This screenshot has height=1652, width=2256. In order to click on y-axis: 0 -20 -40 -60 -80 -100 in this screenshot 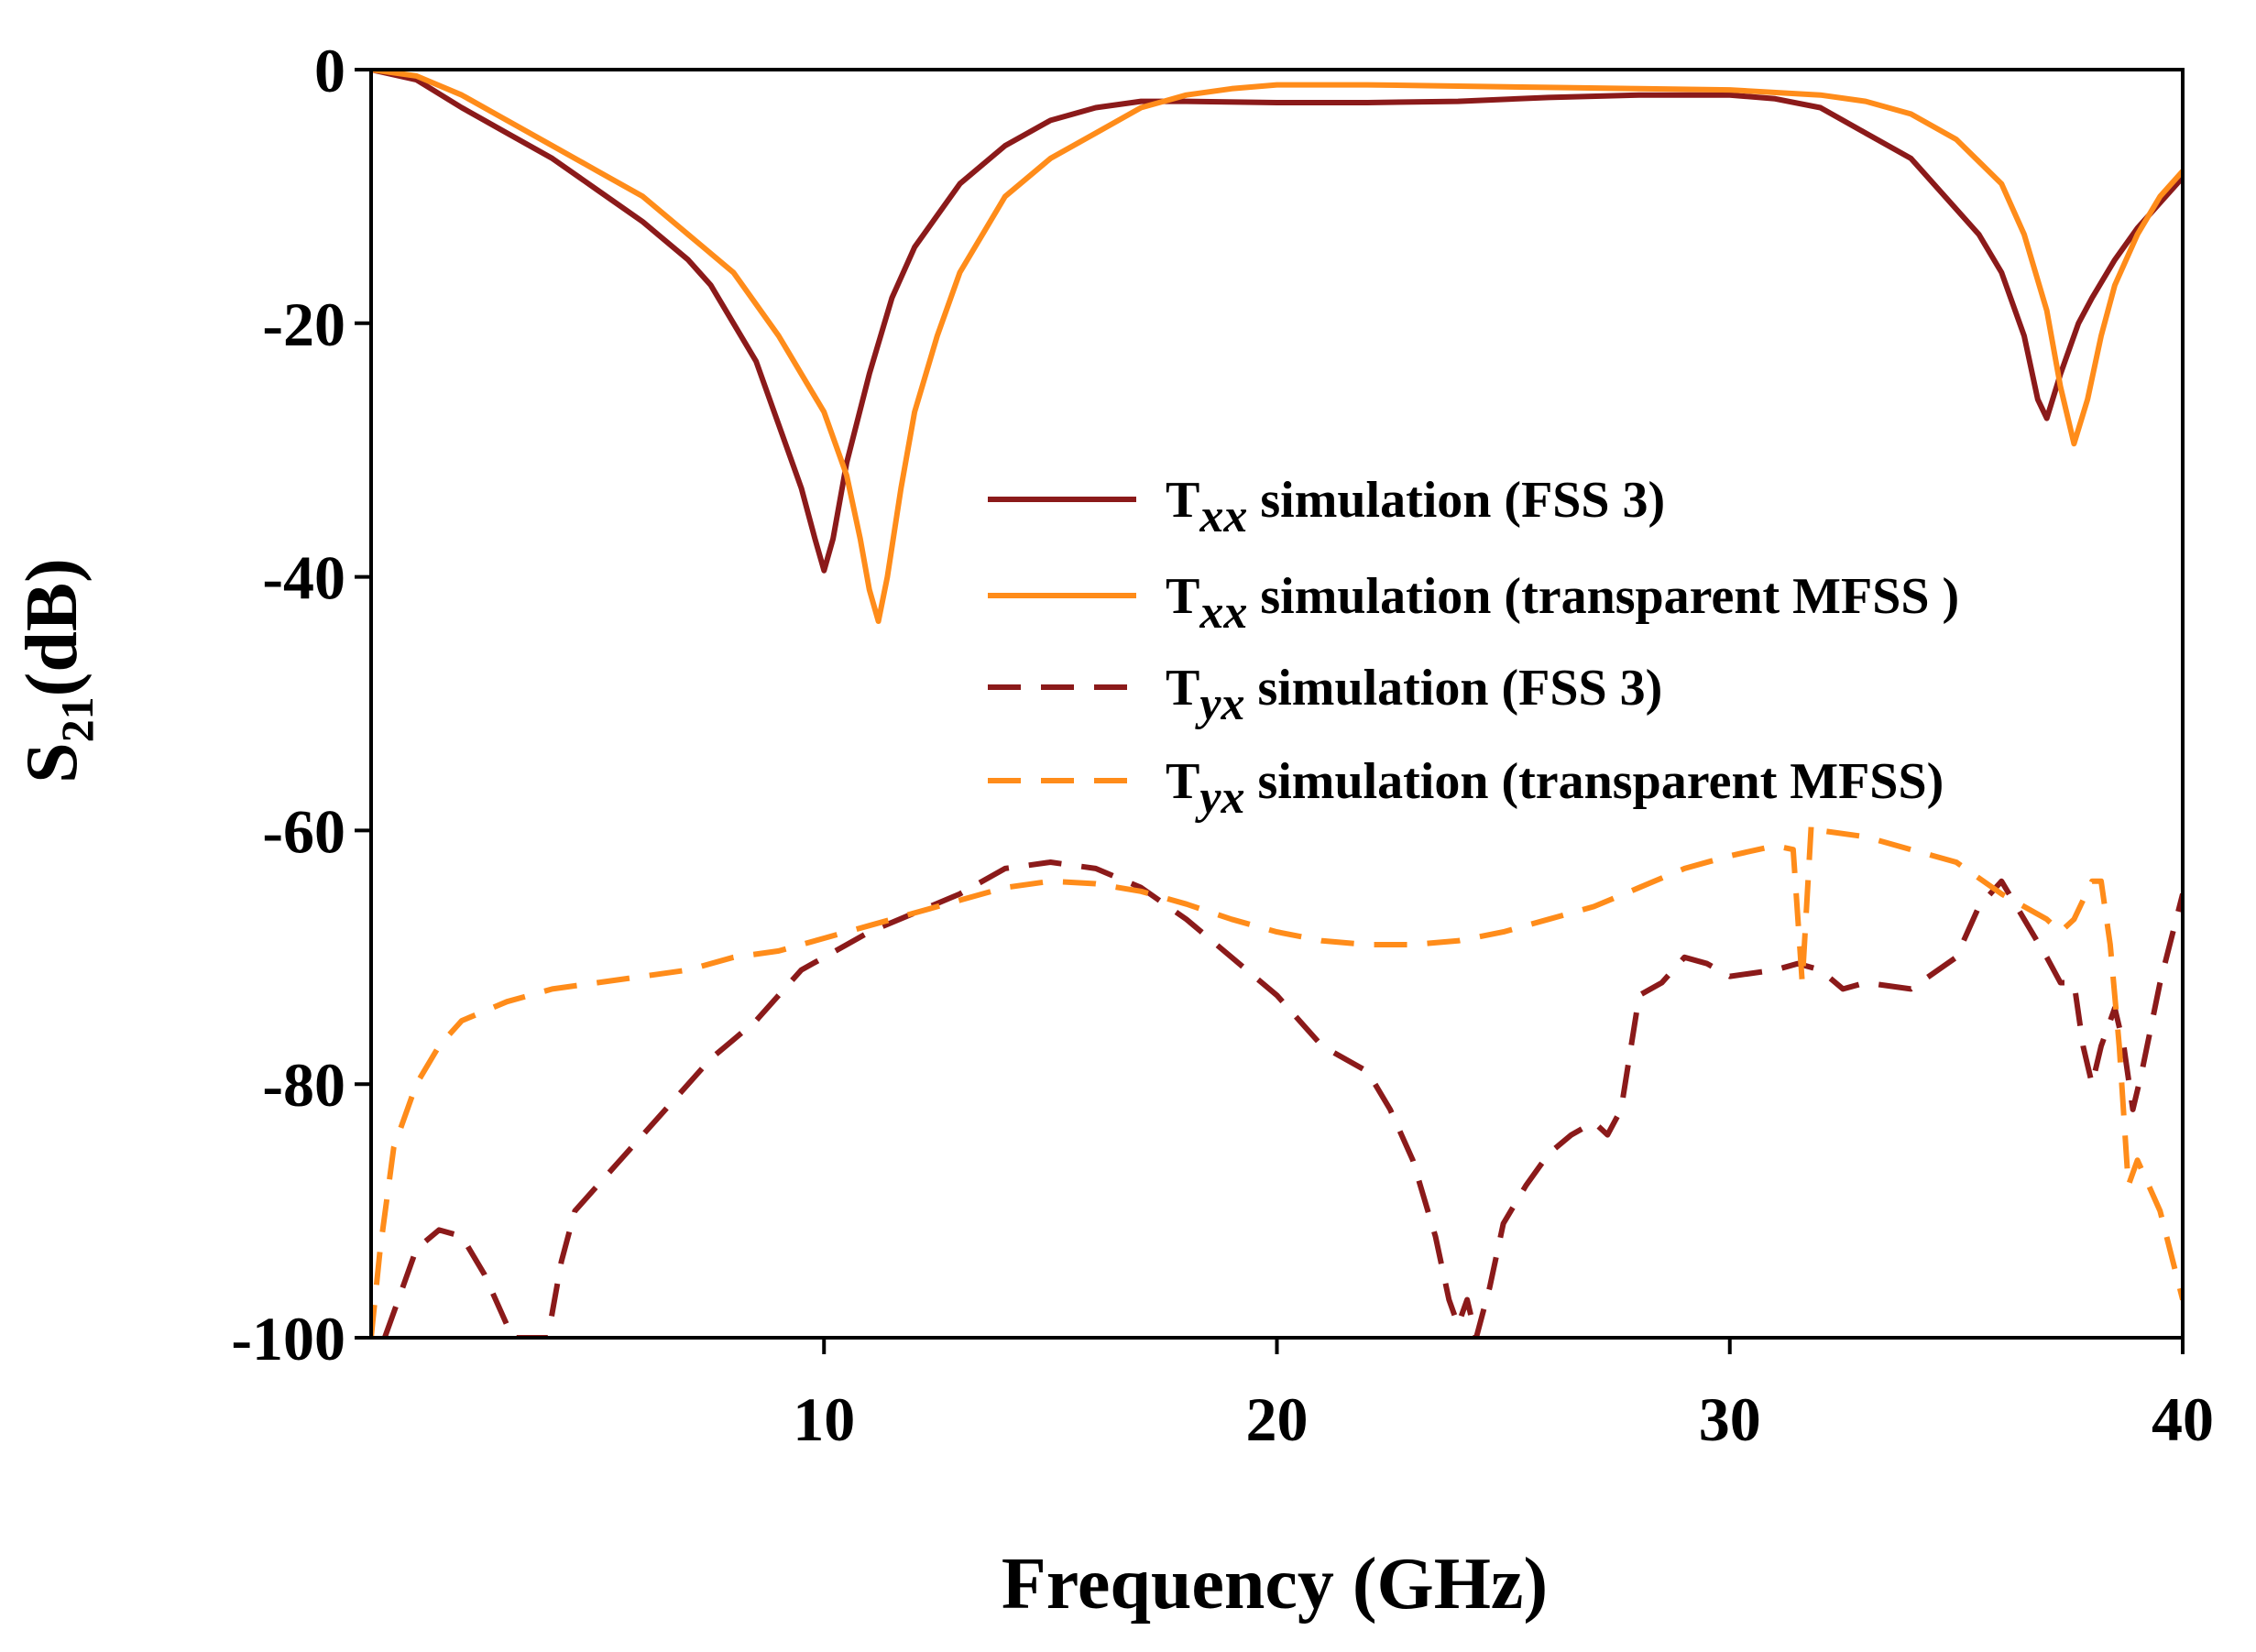, I will do `click(301, 704)`.